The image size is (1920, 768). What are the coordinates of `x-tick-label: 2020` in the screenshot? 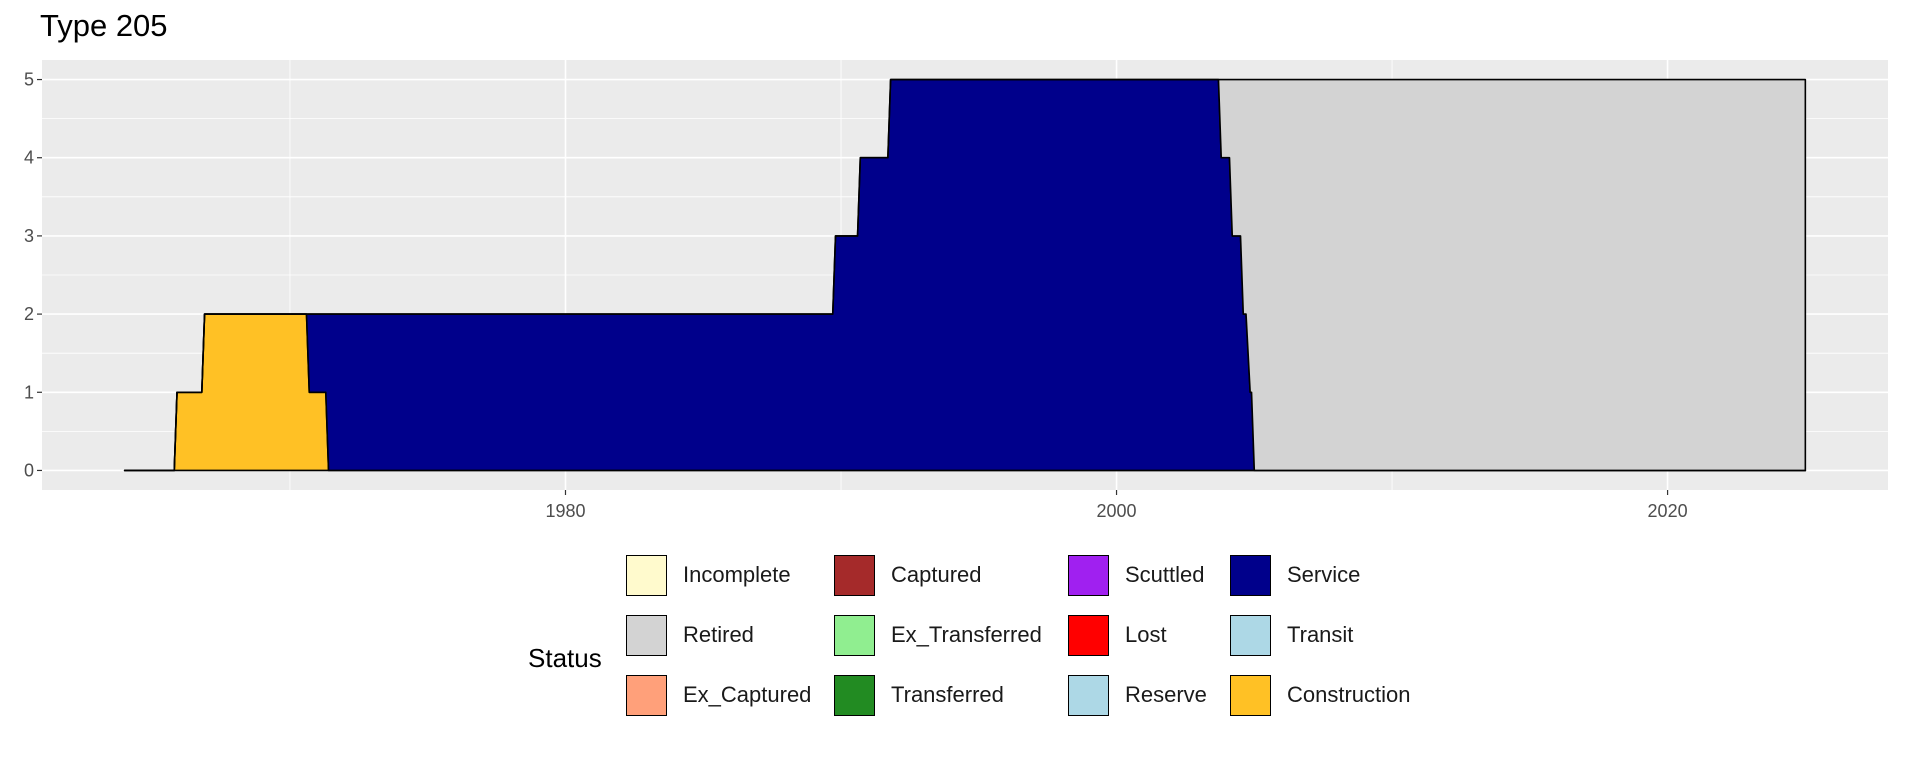 It's located at (1668, 511).